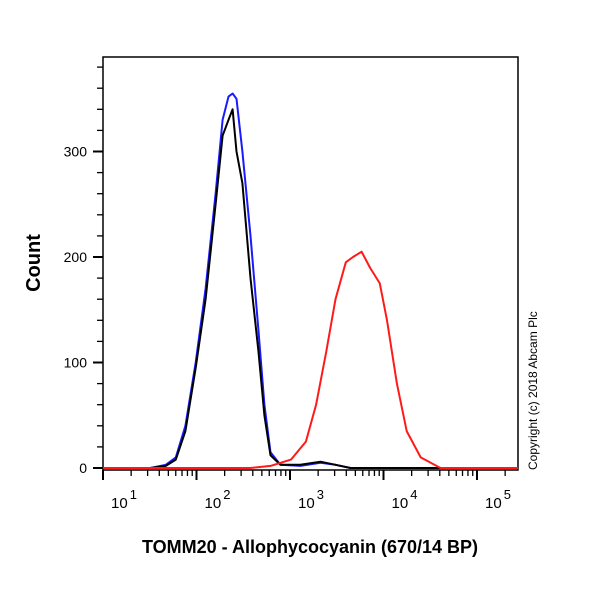  I want to click on x-tick-label: 10⁴, so click(405, 499).